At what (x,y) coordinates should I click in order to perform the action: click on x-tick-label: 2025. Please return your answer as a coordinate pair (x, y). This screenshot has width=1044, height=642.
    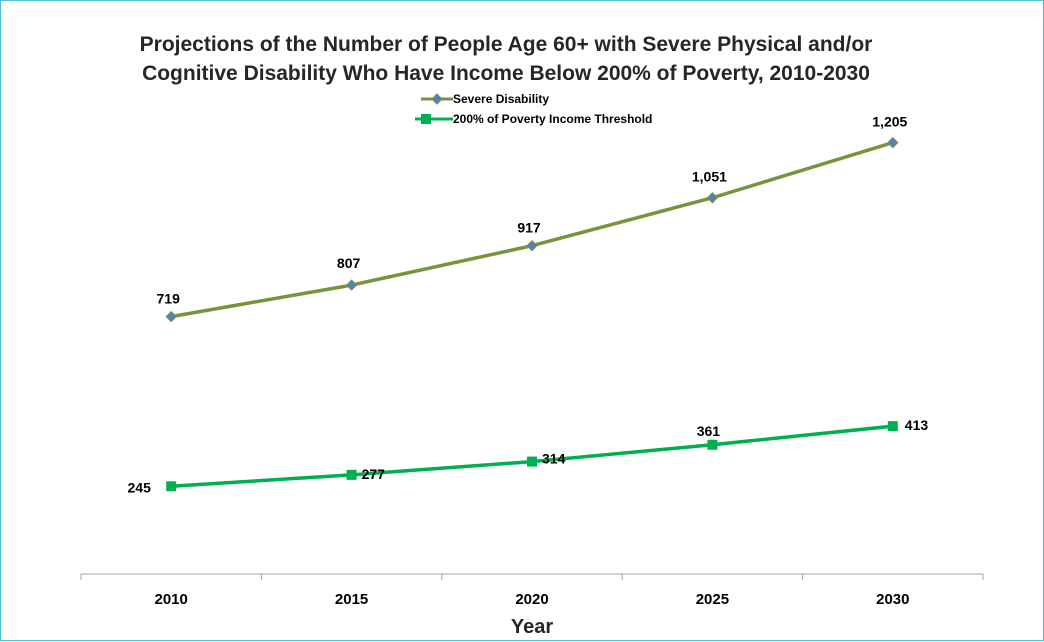
    Looking at the image, I should click on (712, 599).